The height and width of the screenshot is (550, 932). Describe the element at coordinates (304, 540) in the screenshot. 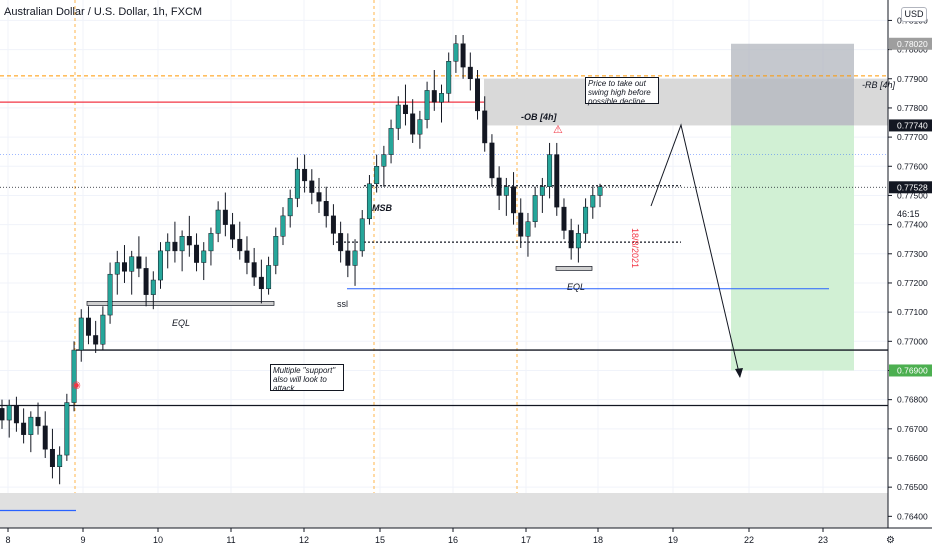

I see `time-tick-label: 12` at that location.